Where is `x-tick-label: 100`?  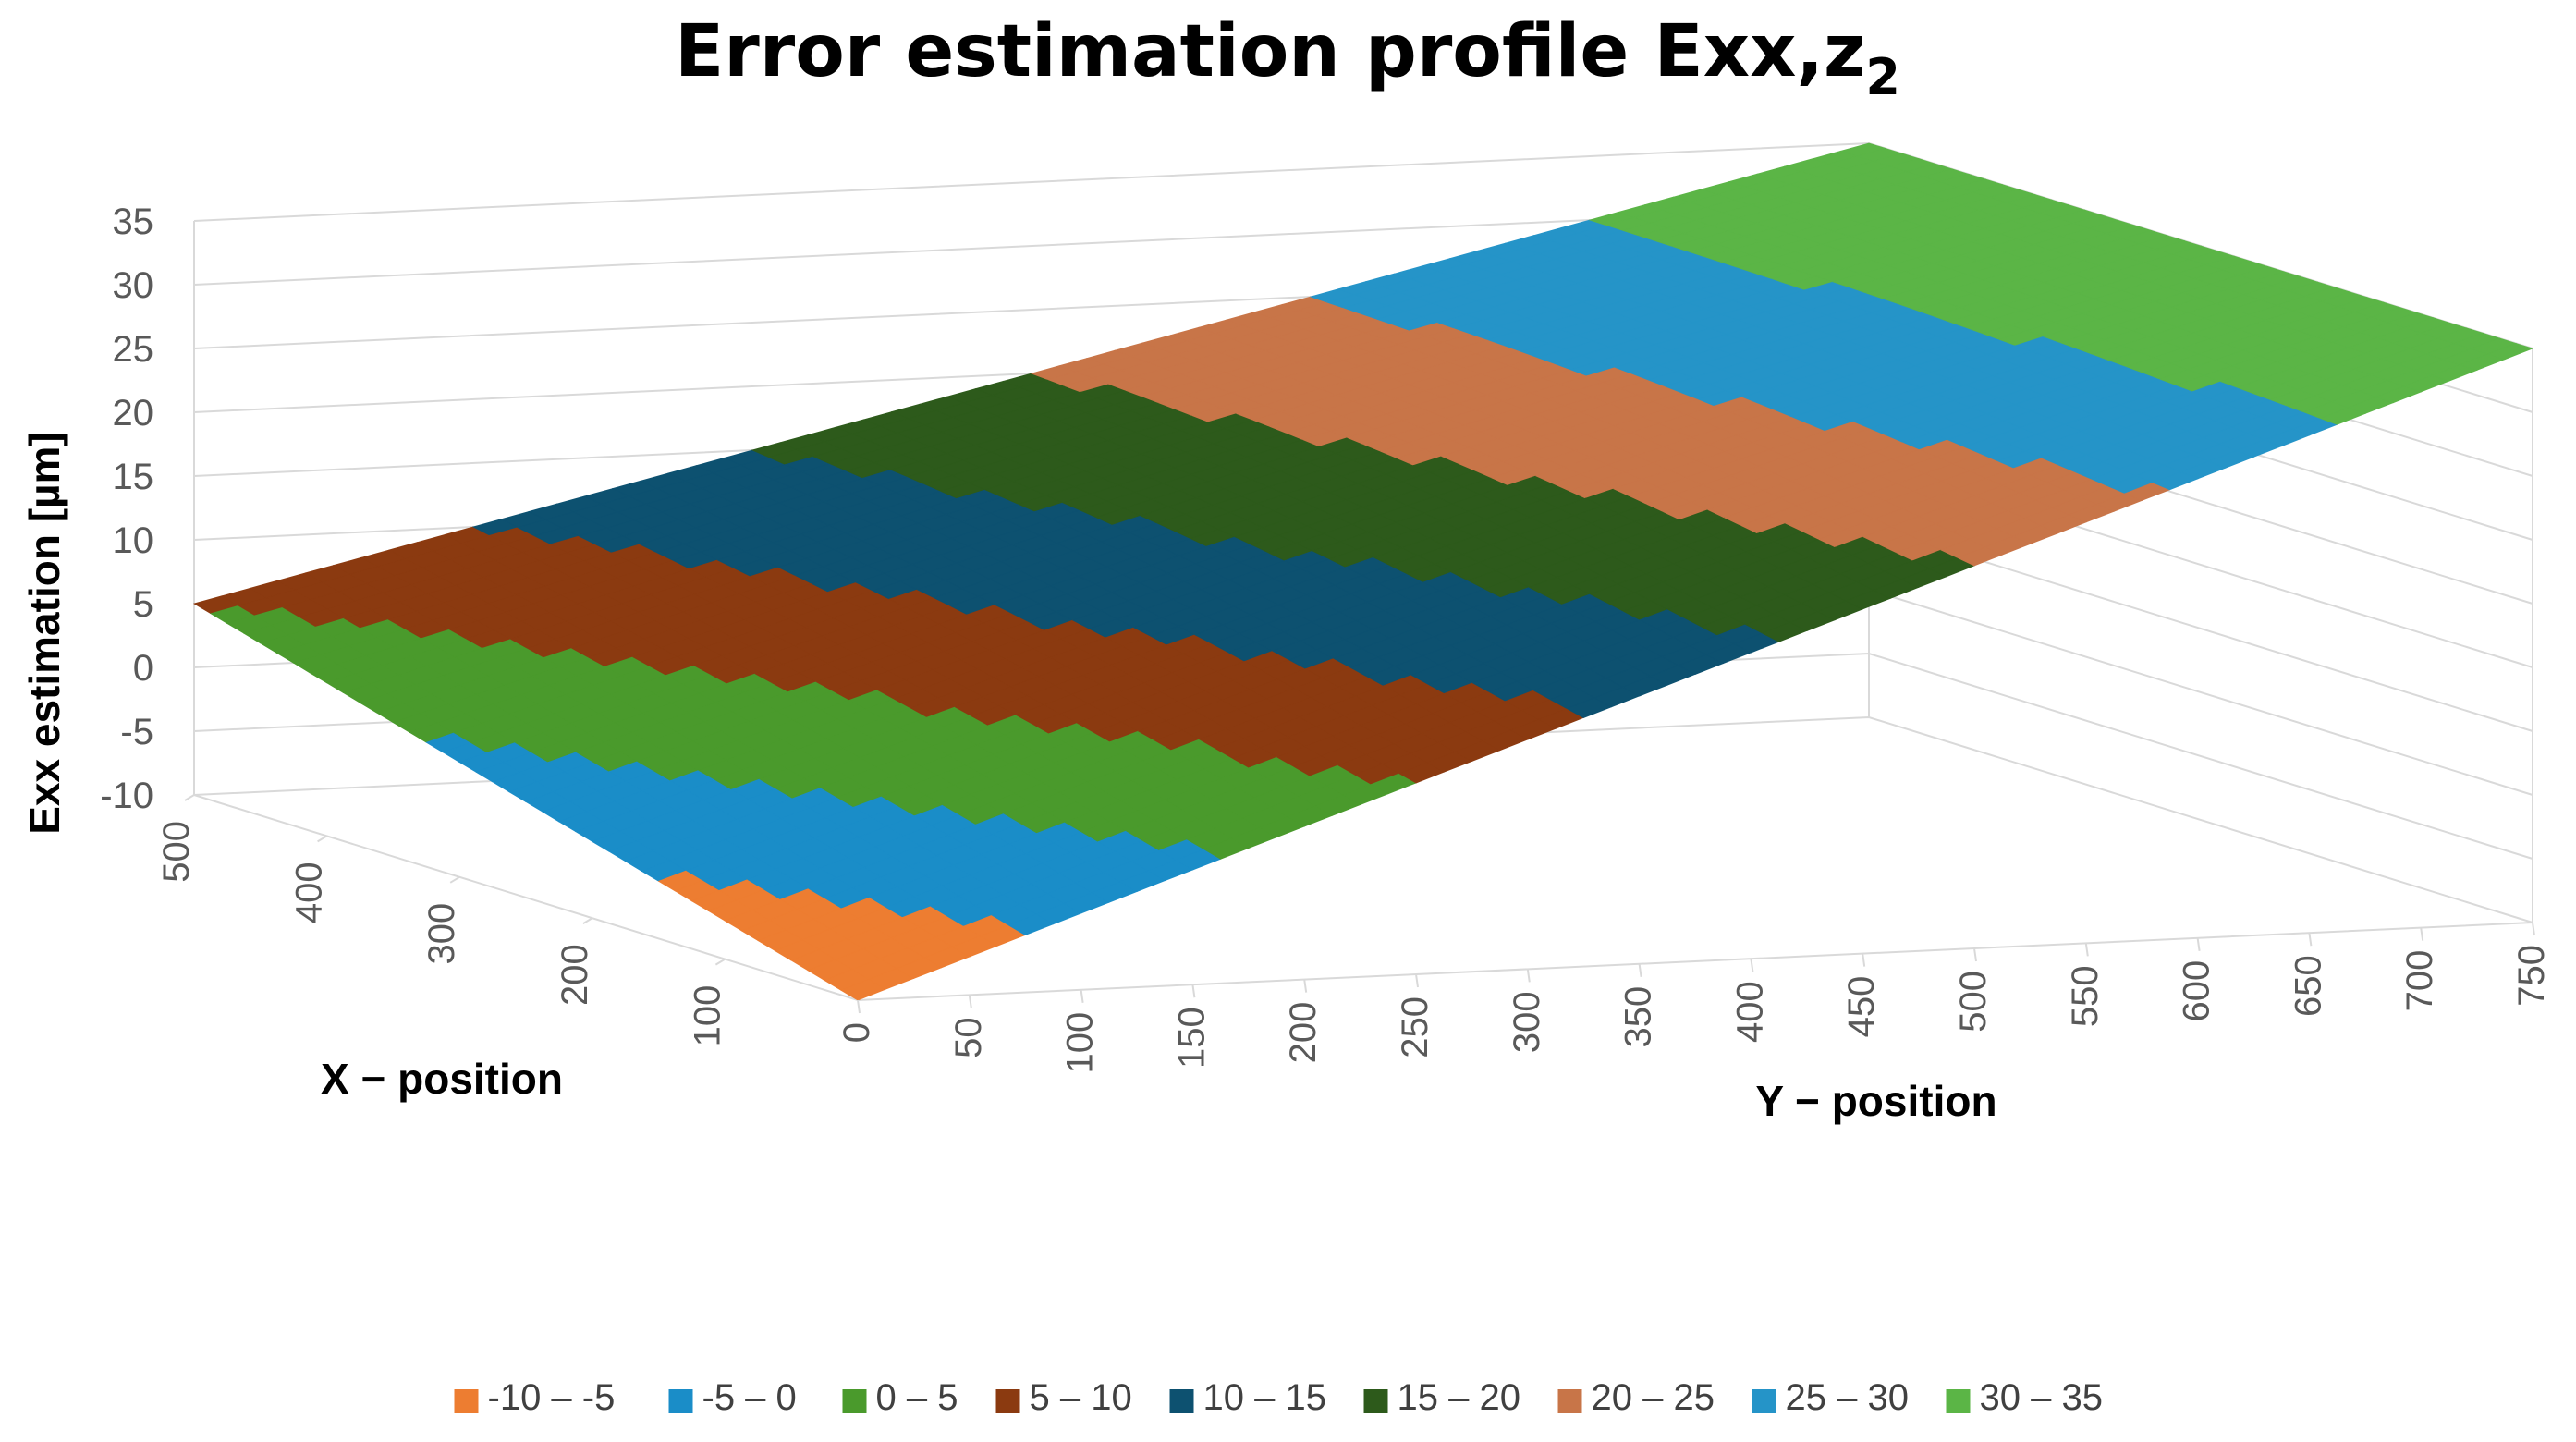
x-tick-label: 100 is located at coordinates (707, 1016).